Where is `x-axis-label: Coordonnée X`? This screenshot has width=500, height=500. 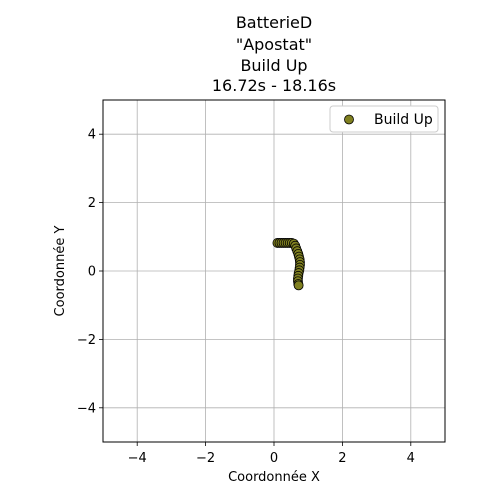
x-axis-label: Coordonnée X is located at coordinates (274, 477).